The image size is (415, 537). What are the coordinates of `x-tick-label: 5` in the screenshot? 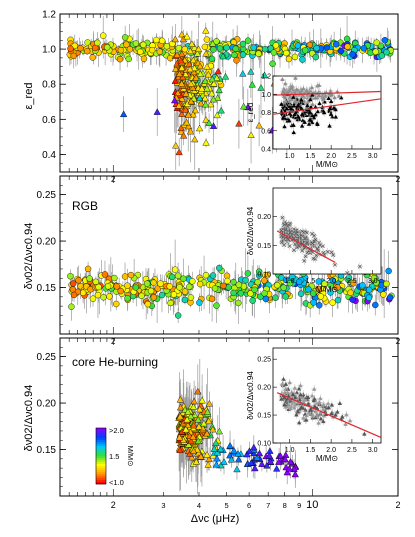 It's located at (226, 505).